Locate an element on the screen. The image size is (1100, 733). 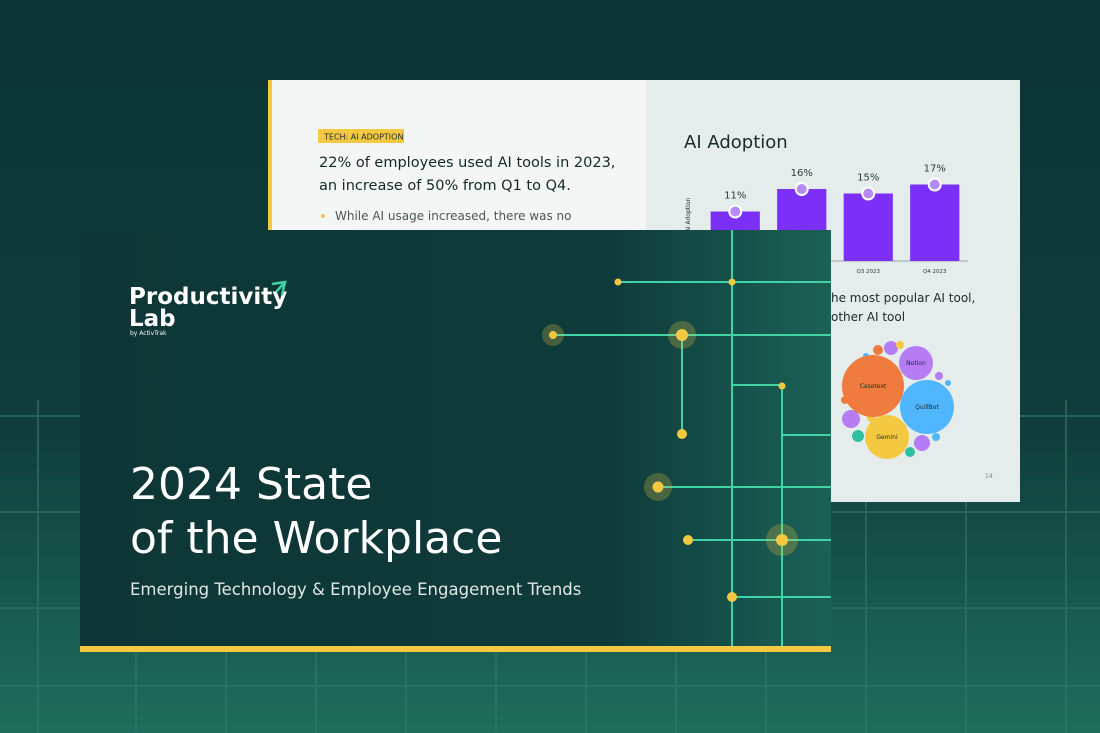
cover-title: of the Workplace is located at coordinates (316, 538).